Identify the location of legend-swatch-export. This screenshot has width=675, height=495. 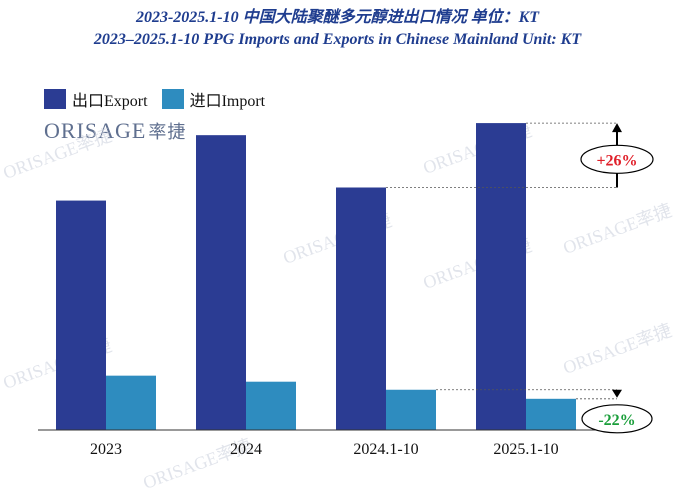
(55, 99).